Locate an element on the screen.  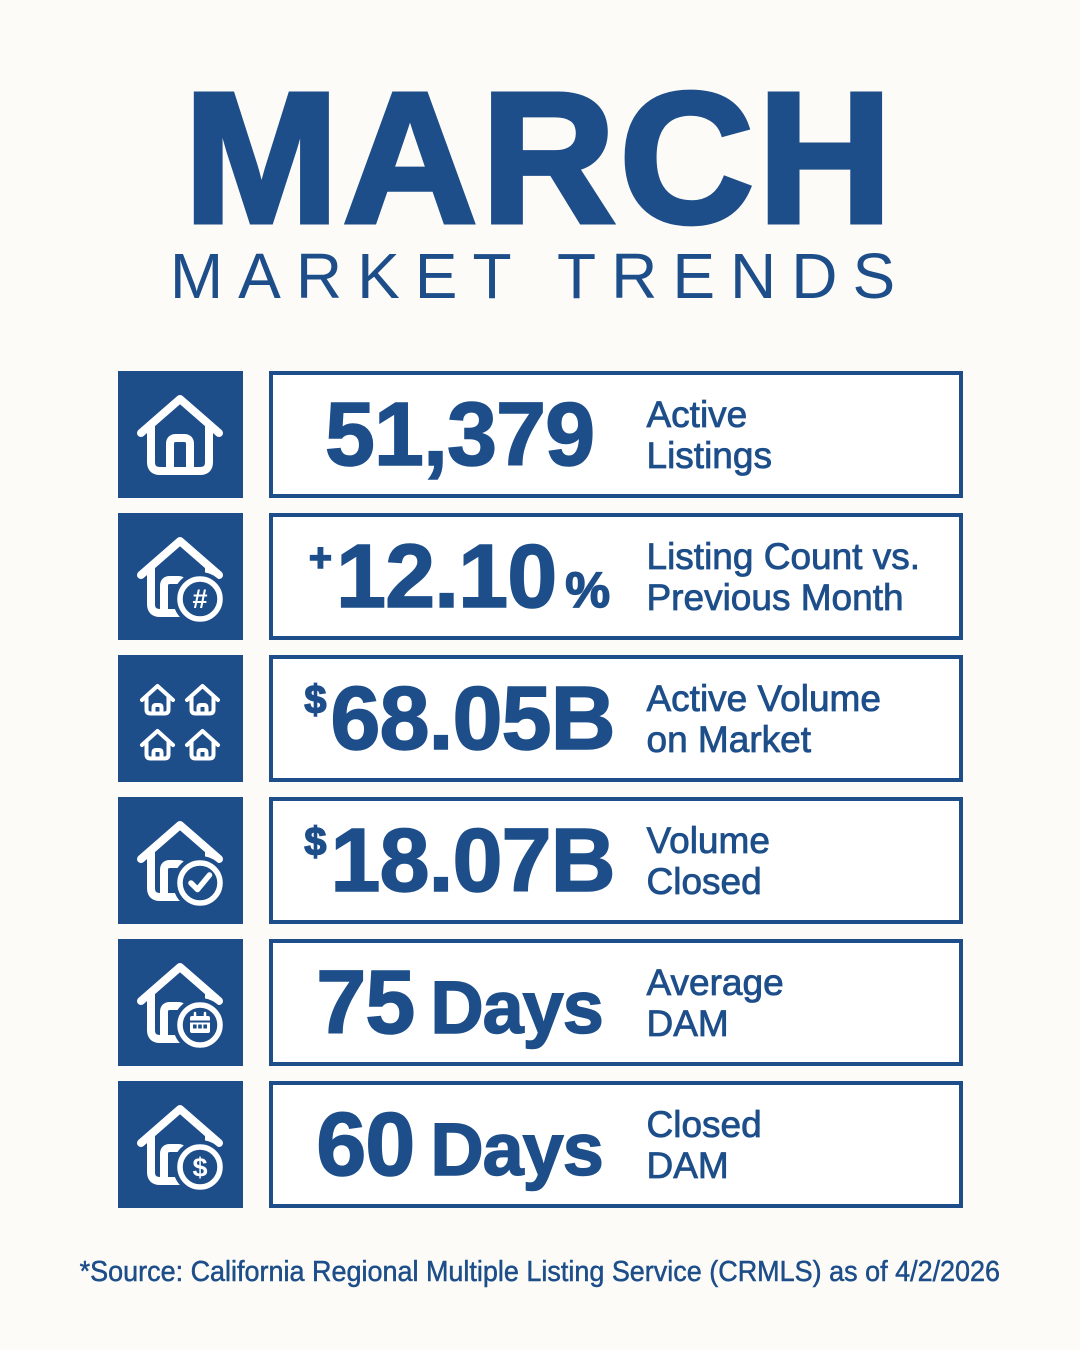
stat-card: 75 Days Average DAM is located at coordinates (615, 1002).